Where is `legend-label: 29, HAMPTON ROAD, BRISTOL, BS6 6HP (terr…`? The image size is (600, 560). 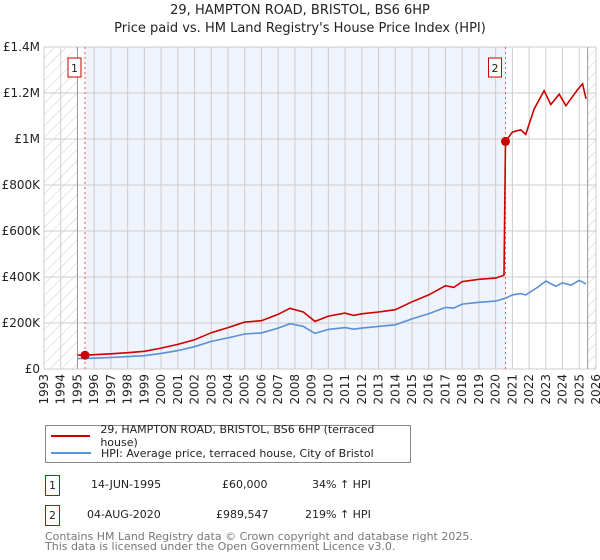
legend-label: 29, HAMPTON ROAD, BRISTOL, BS6 6HP (terr… is located at coordinates (237, 436).